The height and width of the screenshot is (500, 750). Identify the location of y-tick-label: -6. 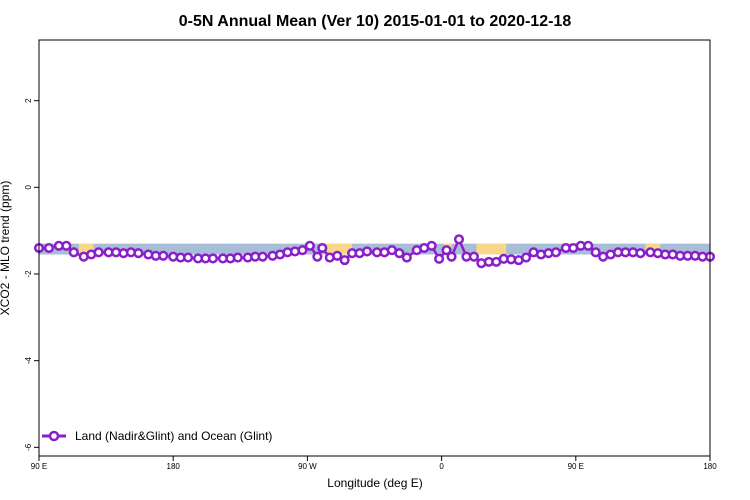
(28, 447).